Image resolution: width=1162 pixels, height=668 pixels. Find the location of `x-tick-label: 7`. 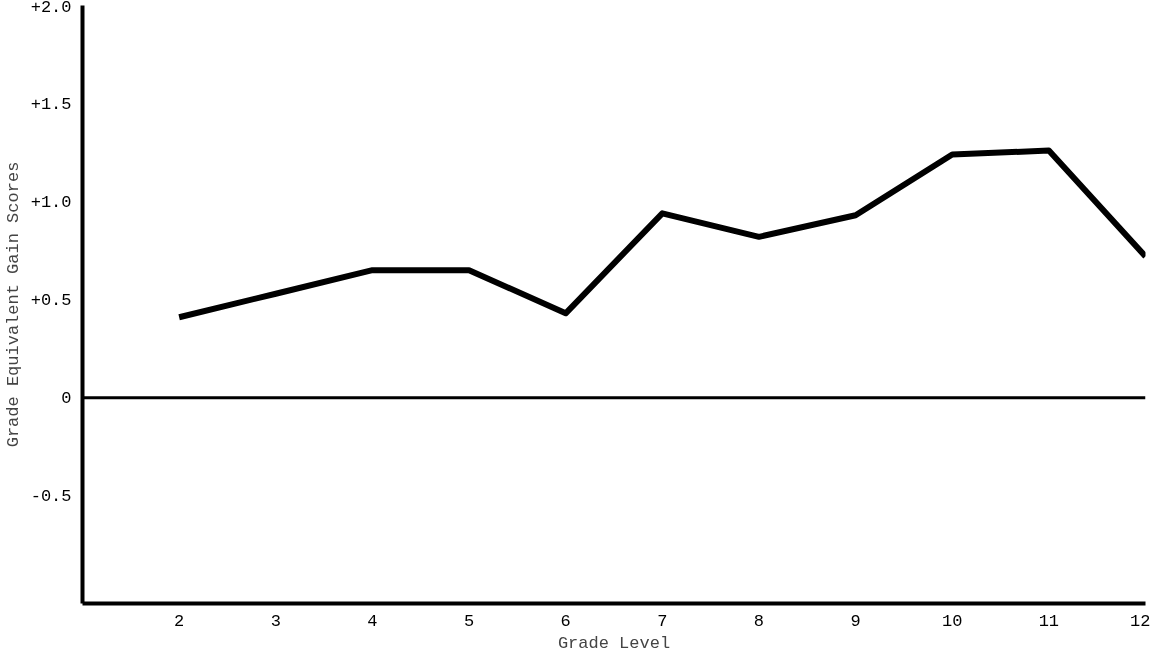

x-tick-label: 7 is located at coordinates (662, 621).